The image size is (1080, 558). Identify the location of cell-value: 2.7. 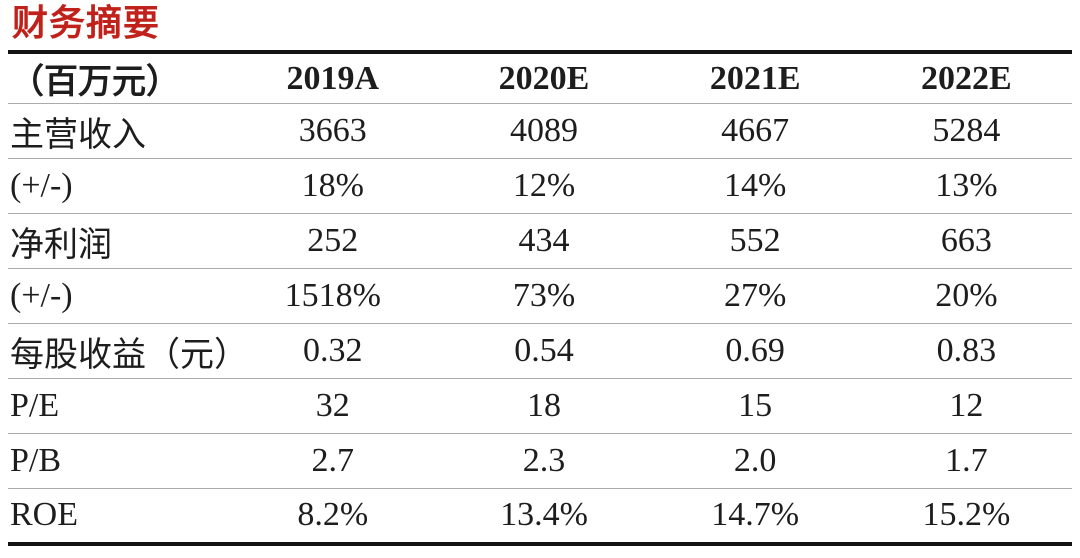
(333, 461).